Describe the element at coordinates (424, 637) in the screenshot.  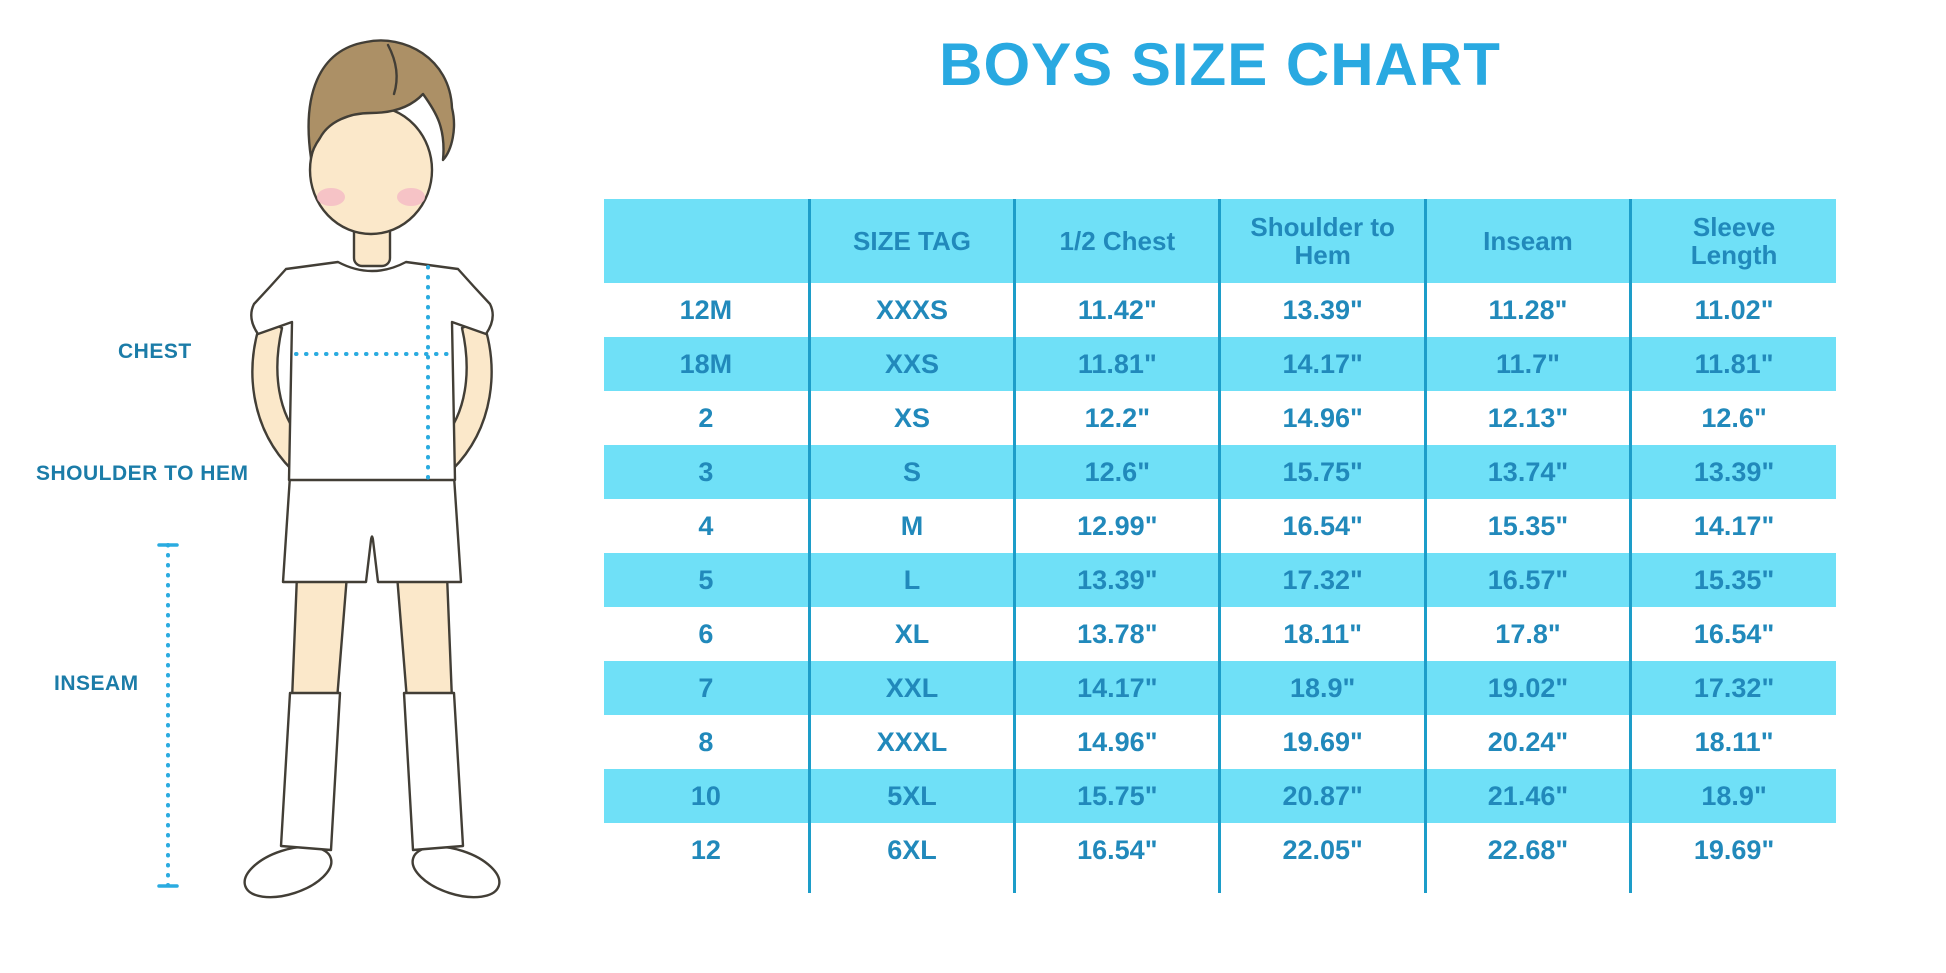
I see `right-leg` at that location.